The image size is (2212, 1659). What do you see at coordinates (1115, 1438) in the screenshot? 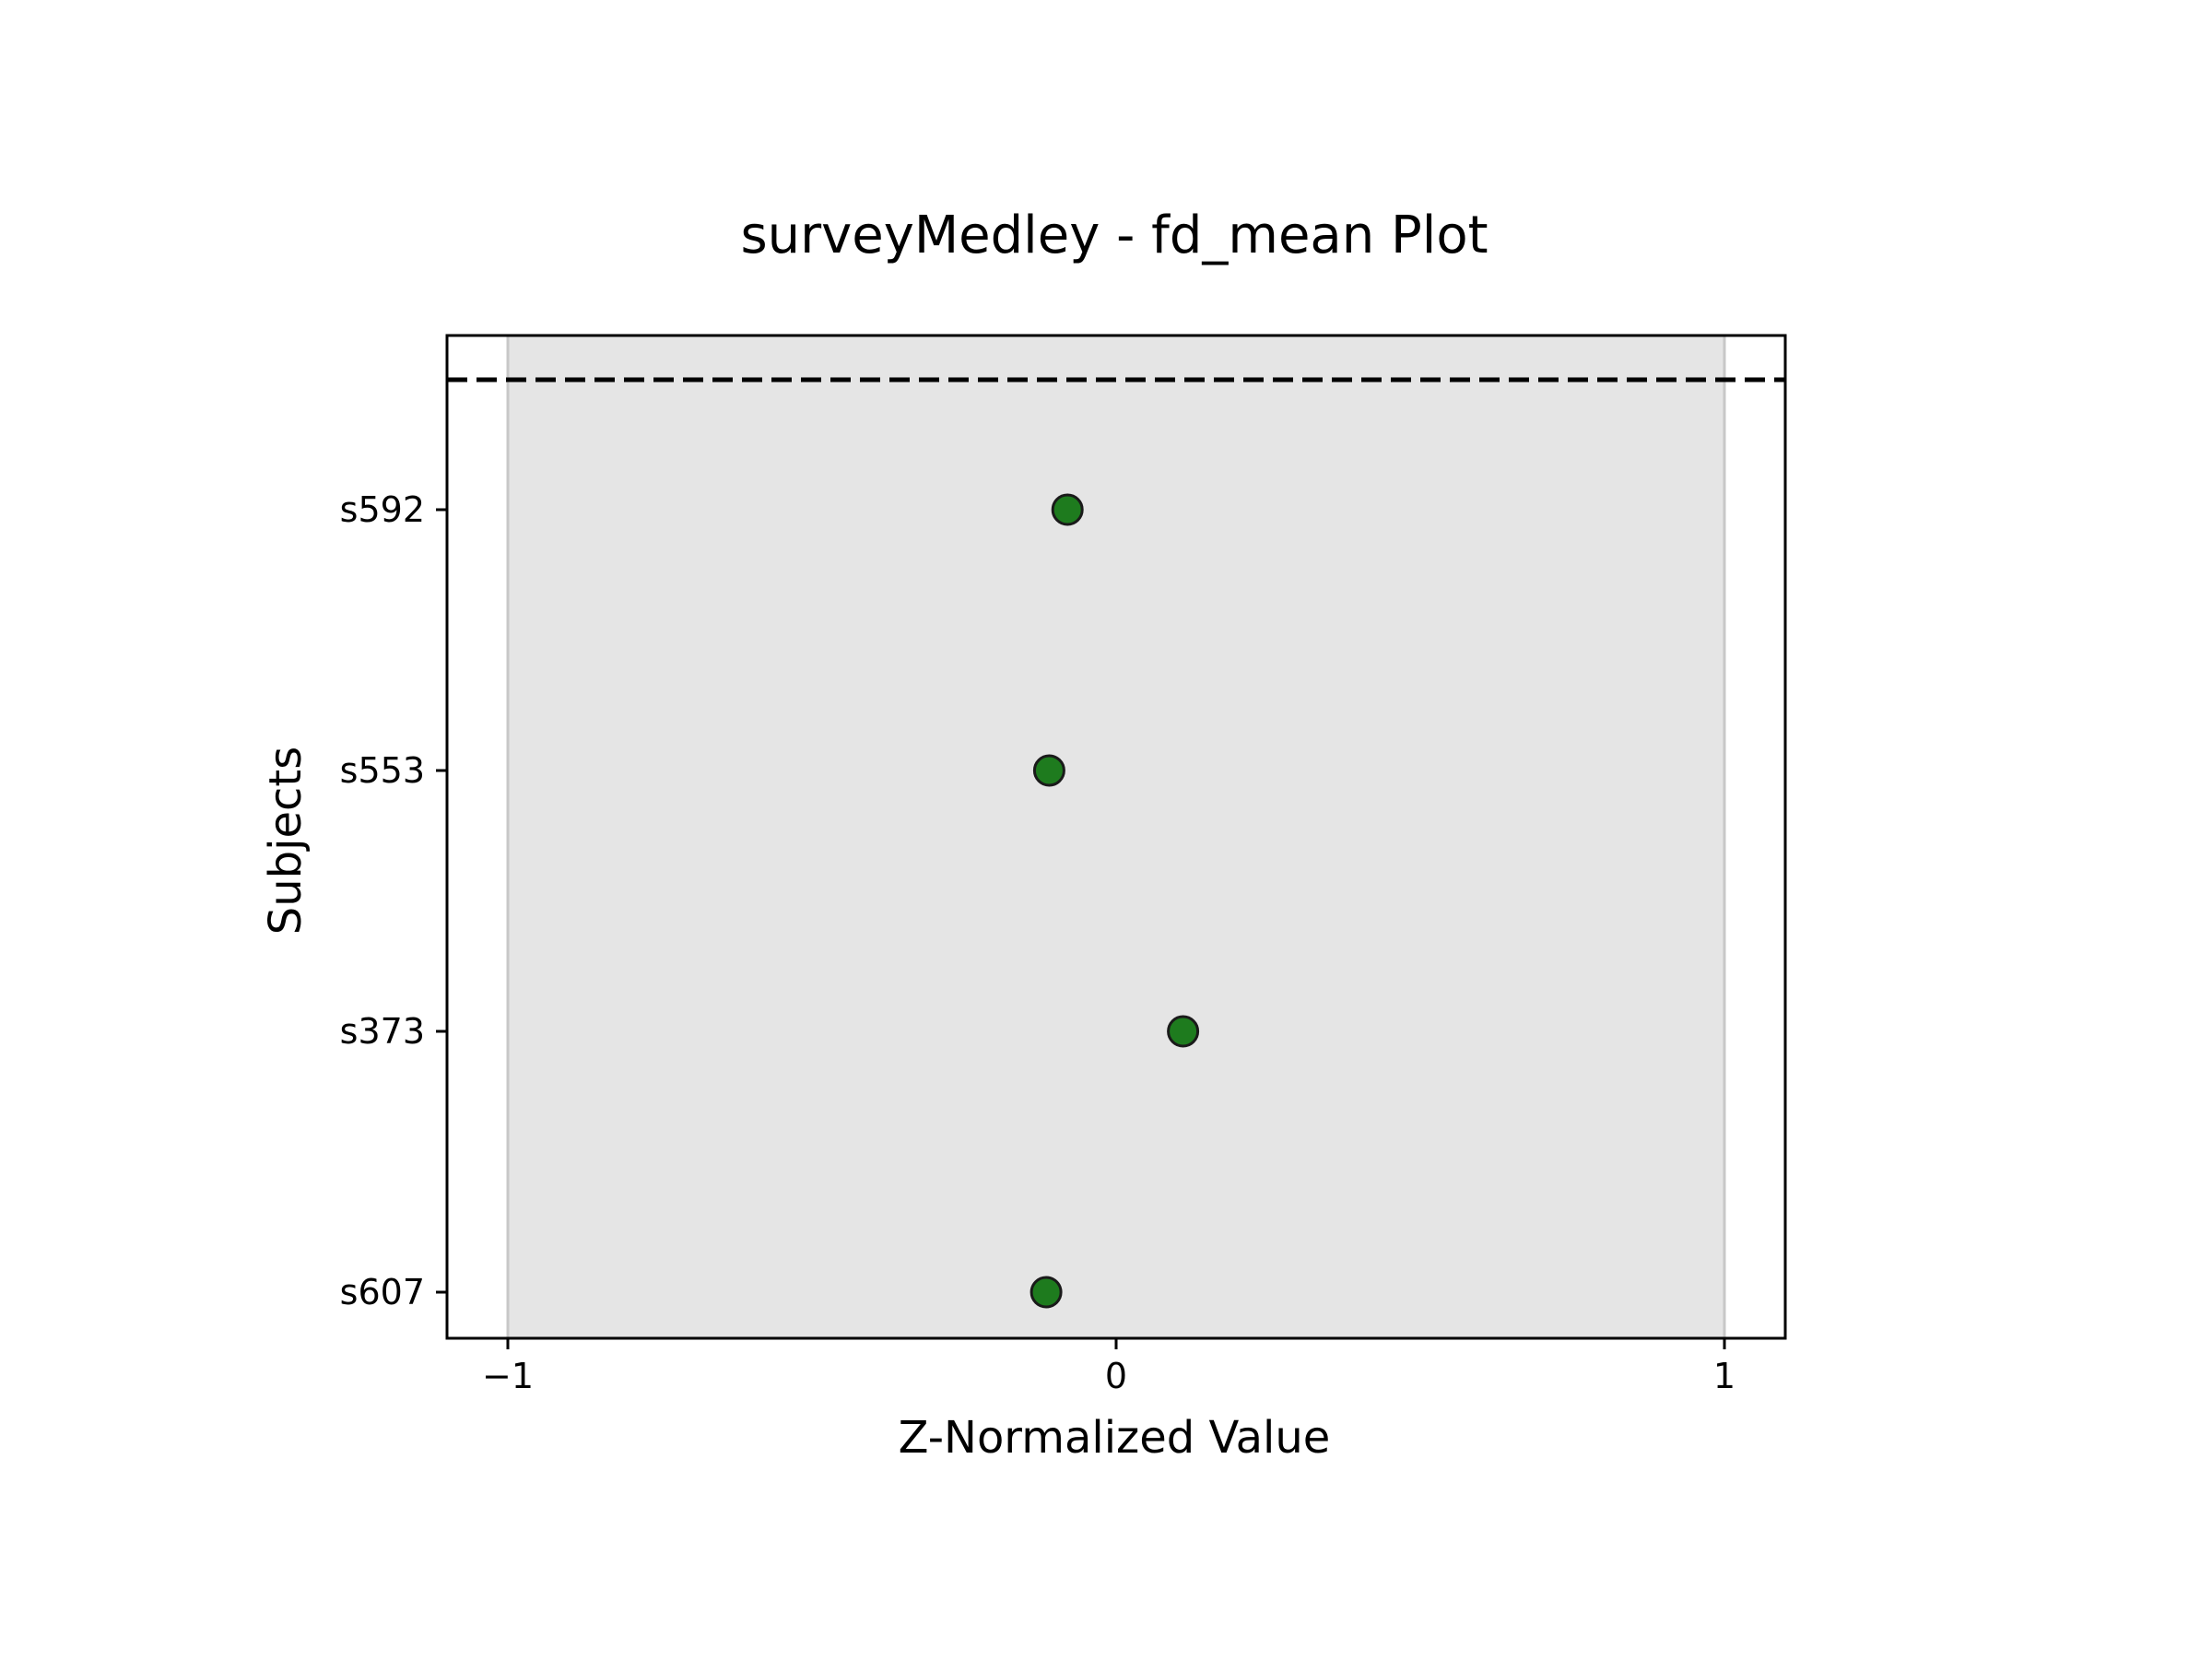
I see `x-axis-label: Z-Normalized Value` at bounding box center [1115, 1438].